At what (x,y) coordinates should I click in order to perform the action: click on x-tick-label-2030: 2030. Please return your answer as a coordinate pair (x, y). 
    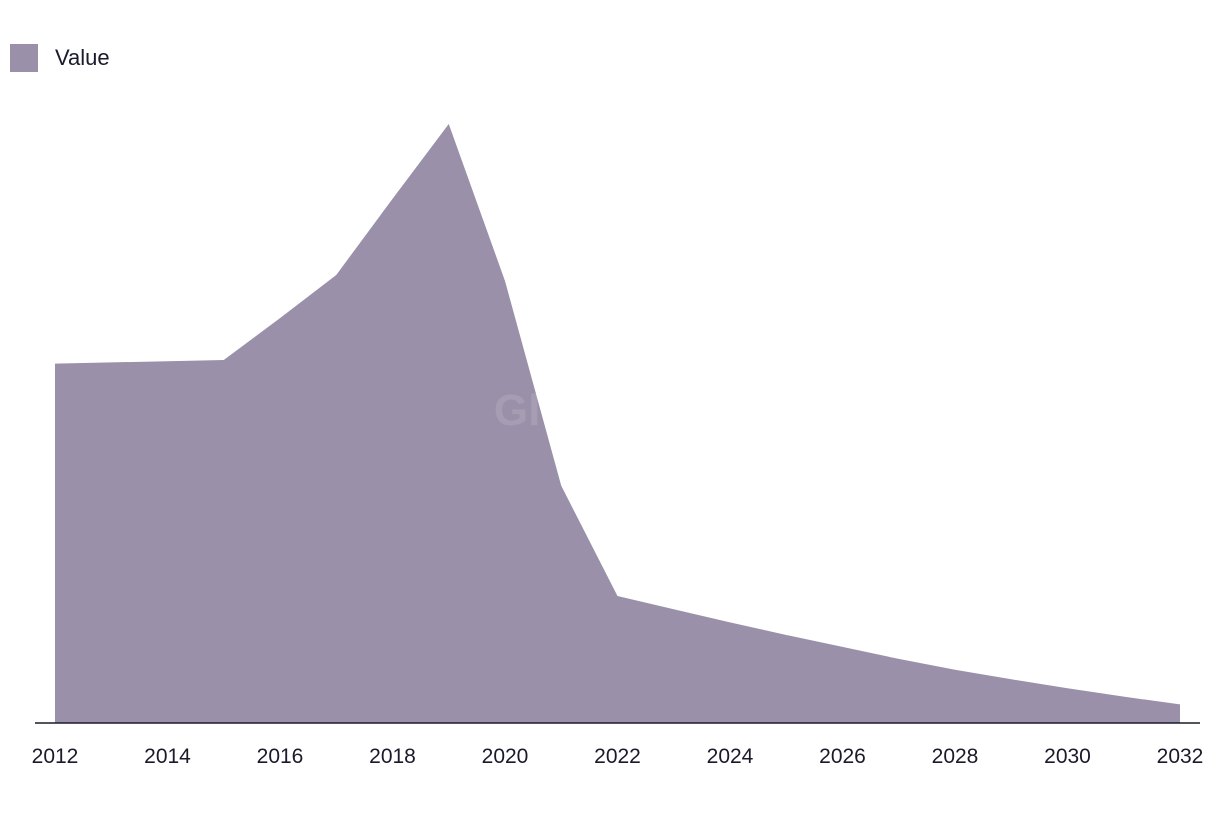
    Looking at the image, I should click on (1067, 756).